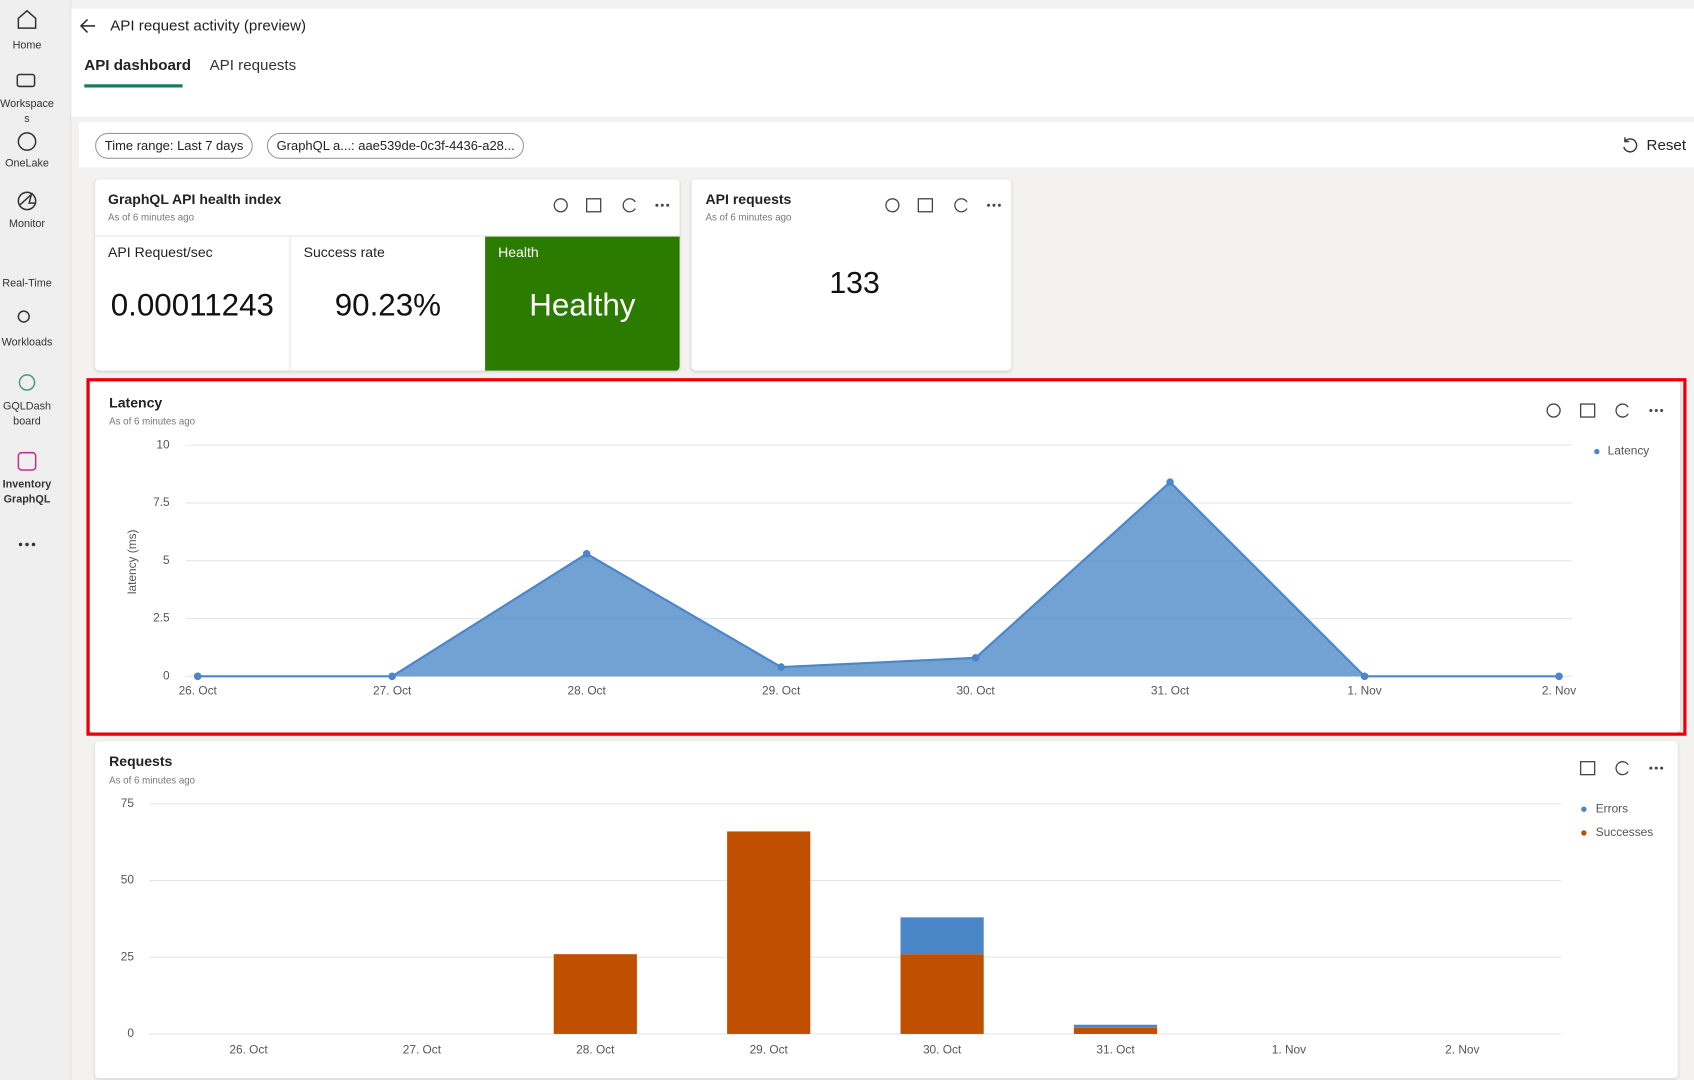 Image resolution: width=1694 pixels, height=1080 pixels. What do you see at coordinates (1612, 808) in the screenshot?
I see `legend-label: Errors` at bounding box center [1612, 808].